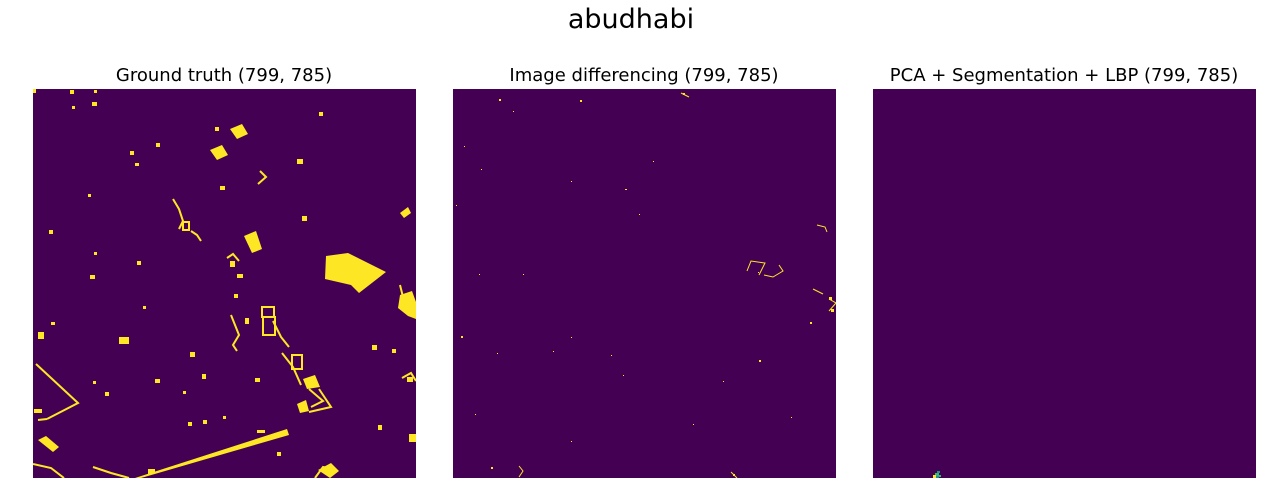 Image resolution: width=1262 pixels, height=502 pixels. What do you see at coordinates (224, 75) in the screenshot?
I see `panel-title-ground-truth: Ground truth (799, 785)` at bounding box center [224, 75].